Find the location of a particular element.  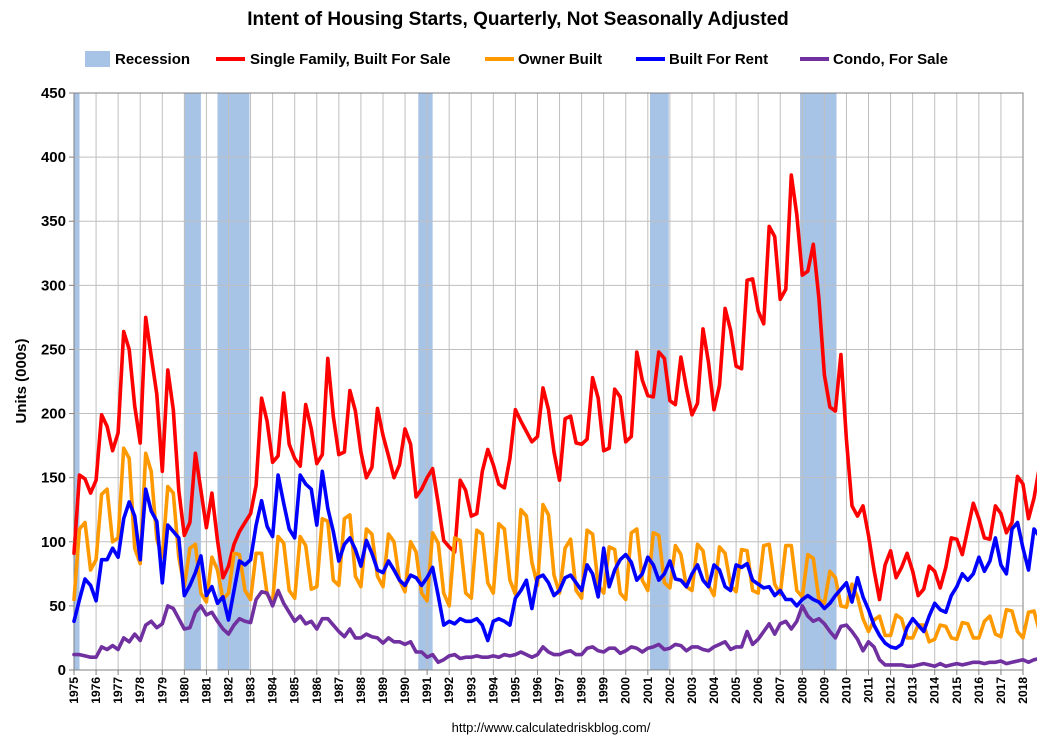

y-tick-label: 150 is located at coordinates (53, 478).